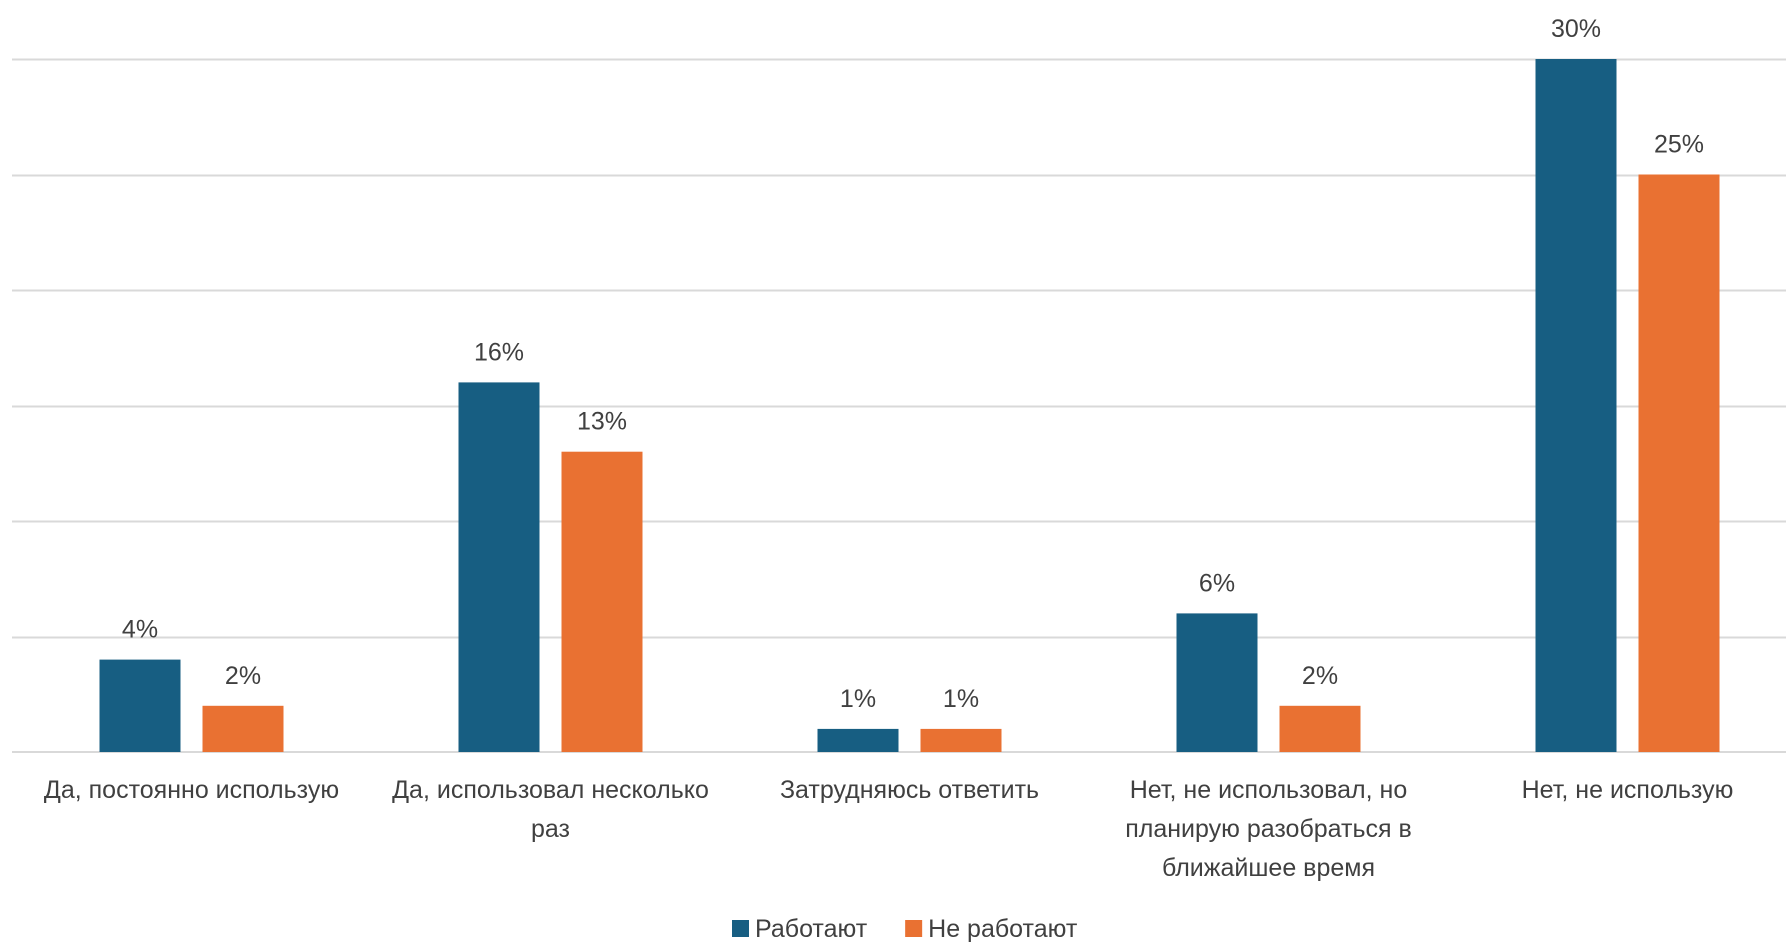 Image resolution: width=1786 pixels, height=949 pixels. What do you see at coordinates (550, 809) in the screenshot?
I see `category-label: Да, использовал несколько раз` at bounding box center [550, 809].